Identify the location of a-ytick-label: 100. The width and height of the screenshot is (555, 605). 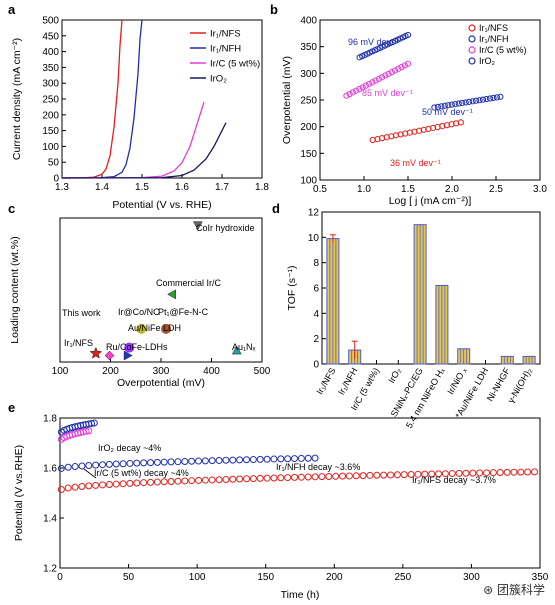
(50, 147).